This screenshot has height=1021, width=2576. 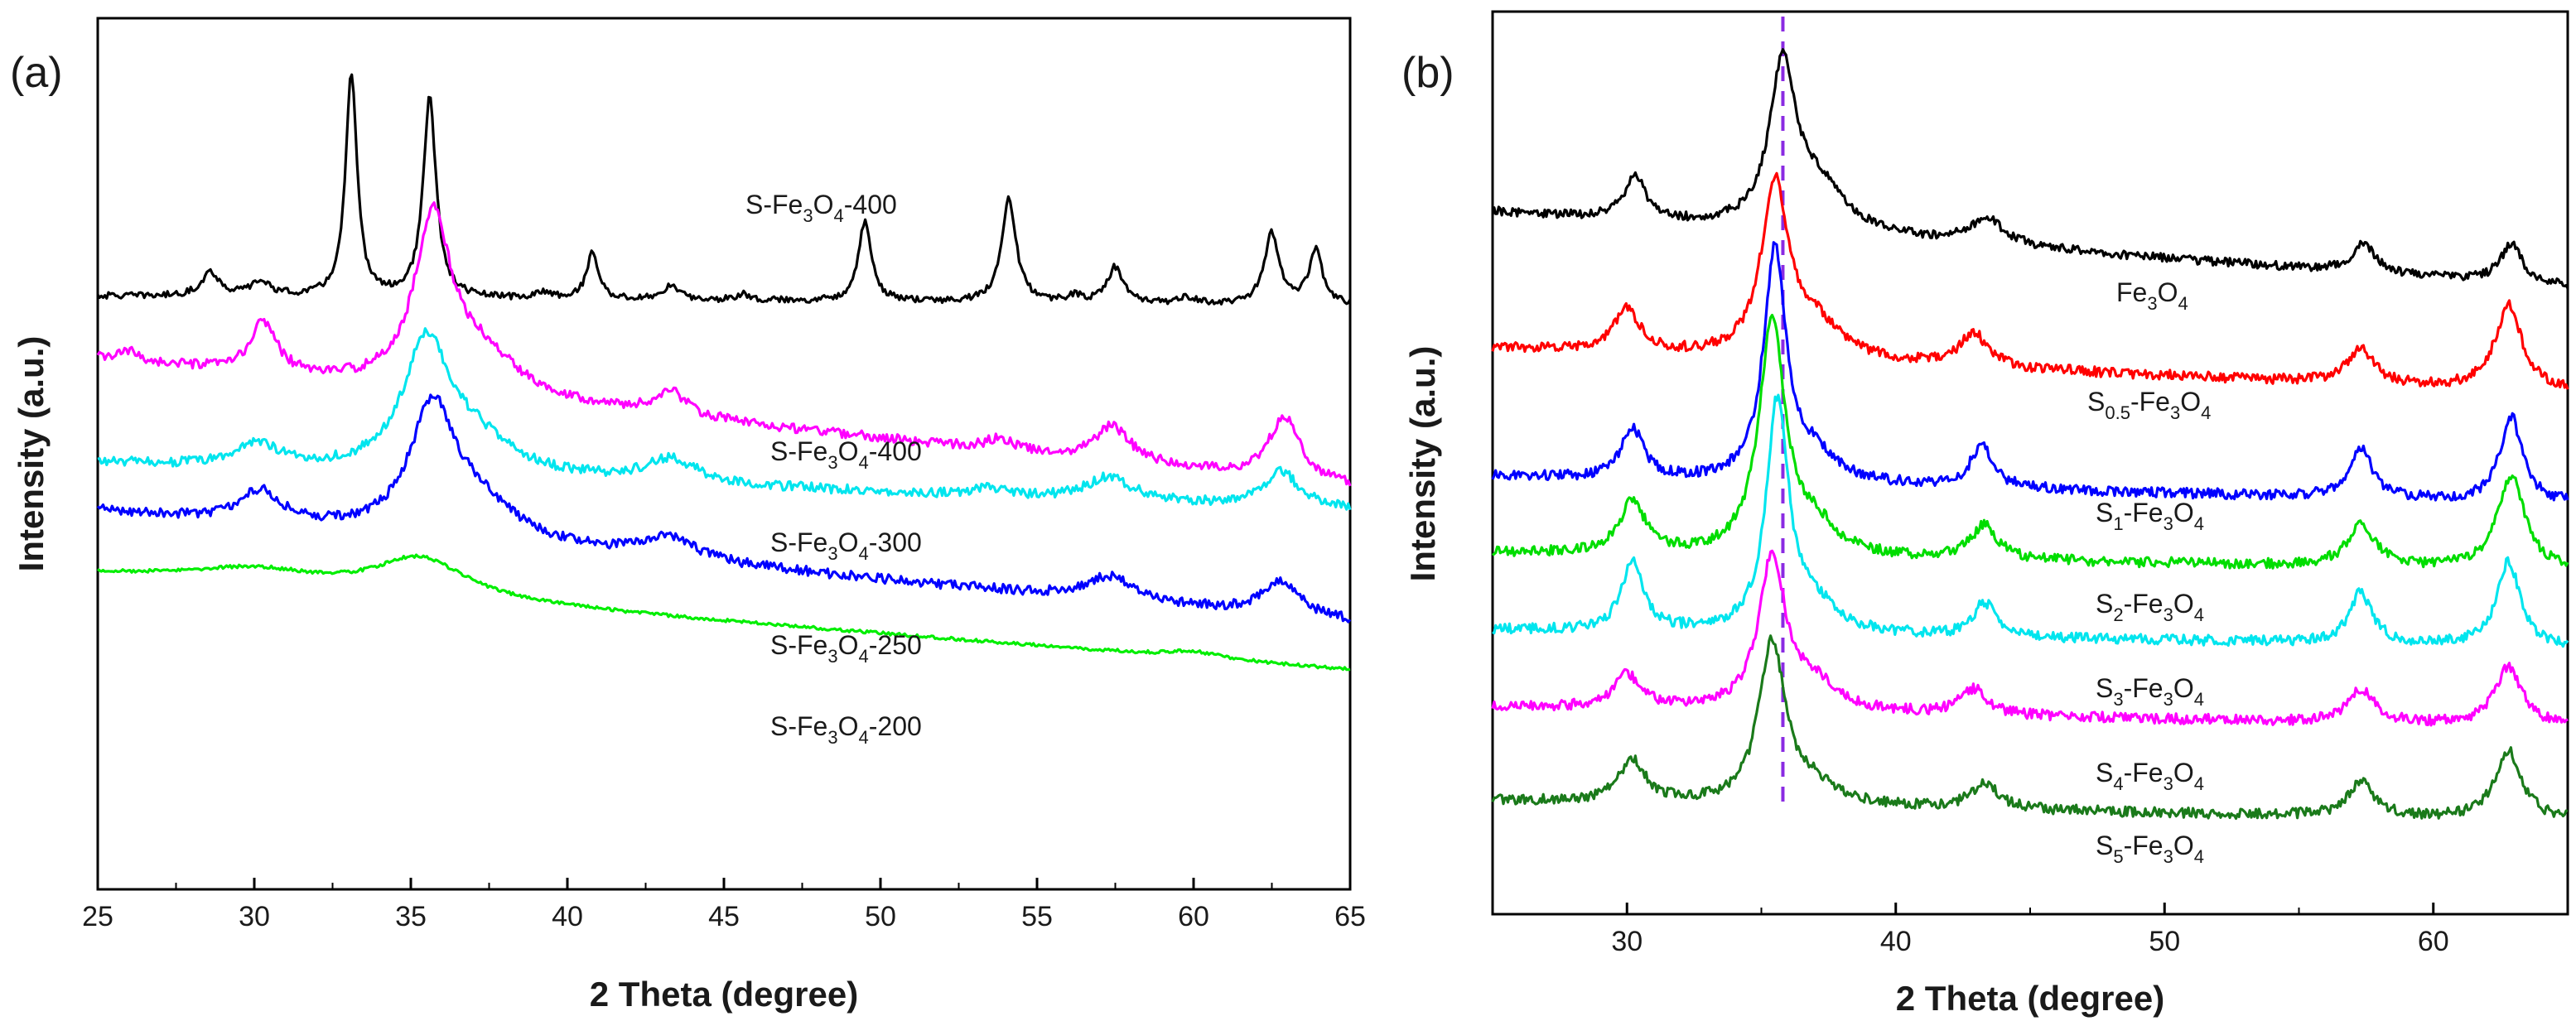 What do you see at coordinates (2150, 849) in the screenshot?
I see `series-label: S5-Fe3O4` at bounding box center [2150, 849].